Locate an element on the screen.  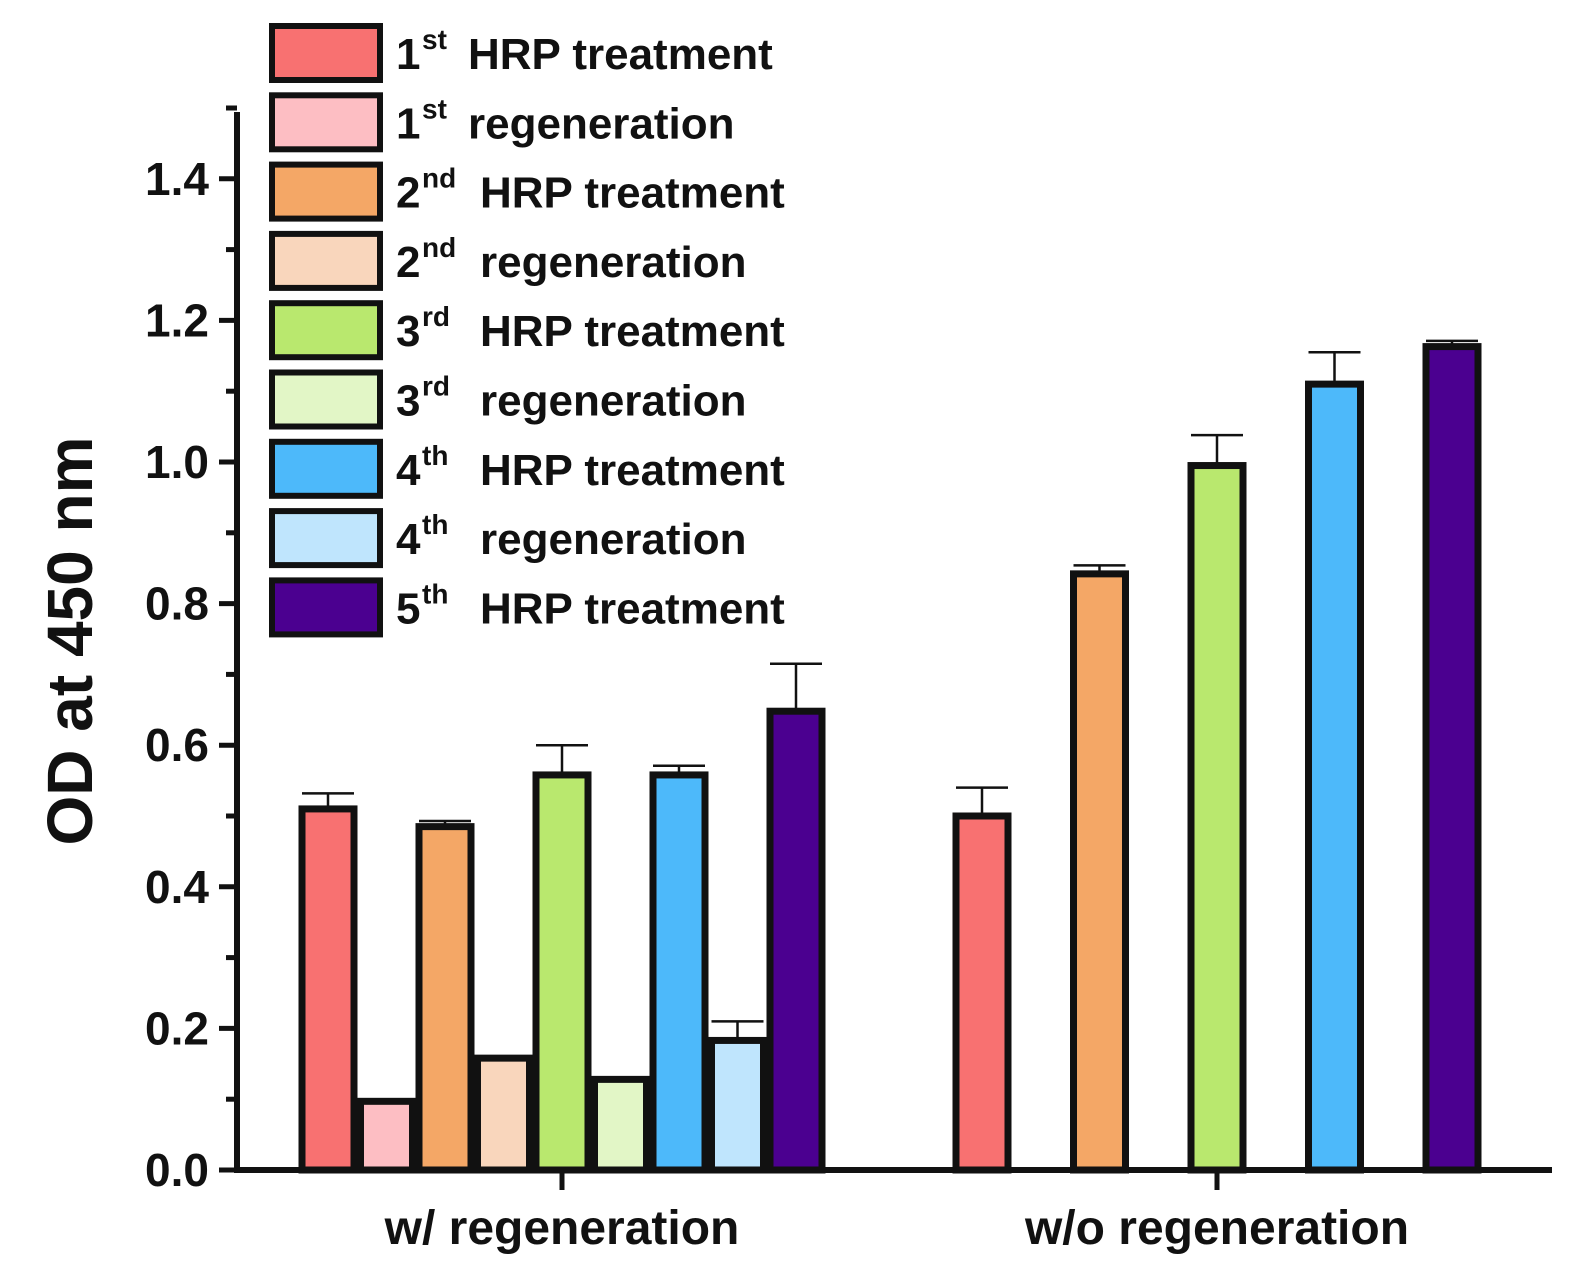
legend-suffix-r4: th is located at coordinates (435, 524).